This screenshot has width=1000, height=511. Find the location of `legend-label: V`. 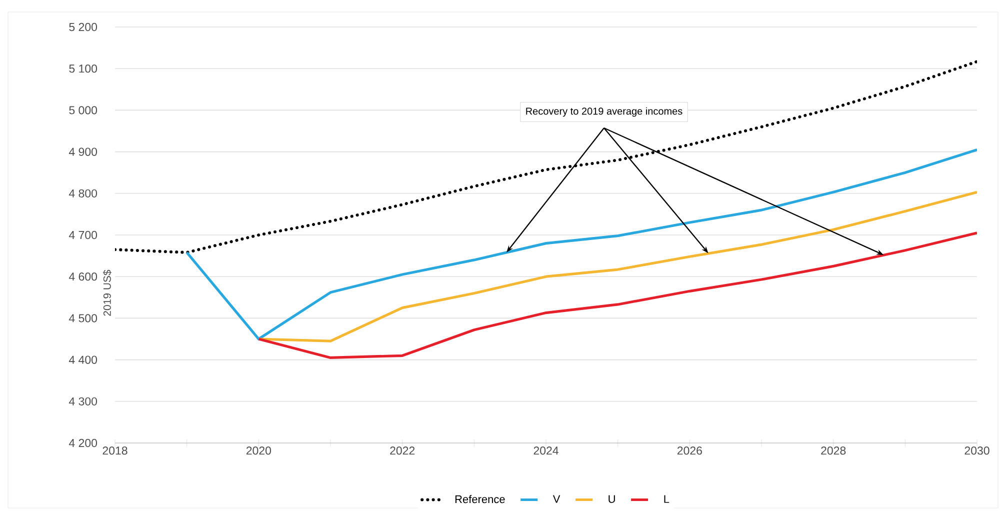

legend-label: V is located at coordinates (556, 499).